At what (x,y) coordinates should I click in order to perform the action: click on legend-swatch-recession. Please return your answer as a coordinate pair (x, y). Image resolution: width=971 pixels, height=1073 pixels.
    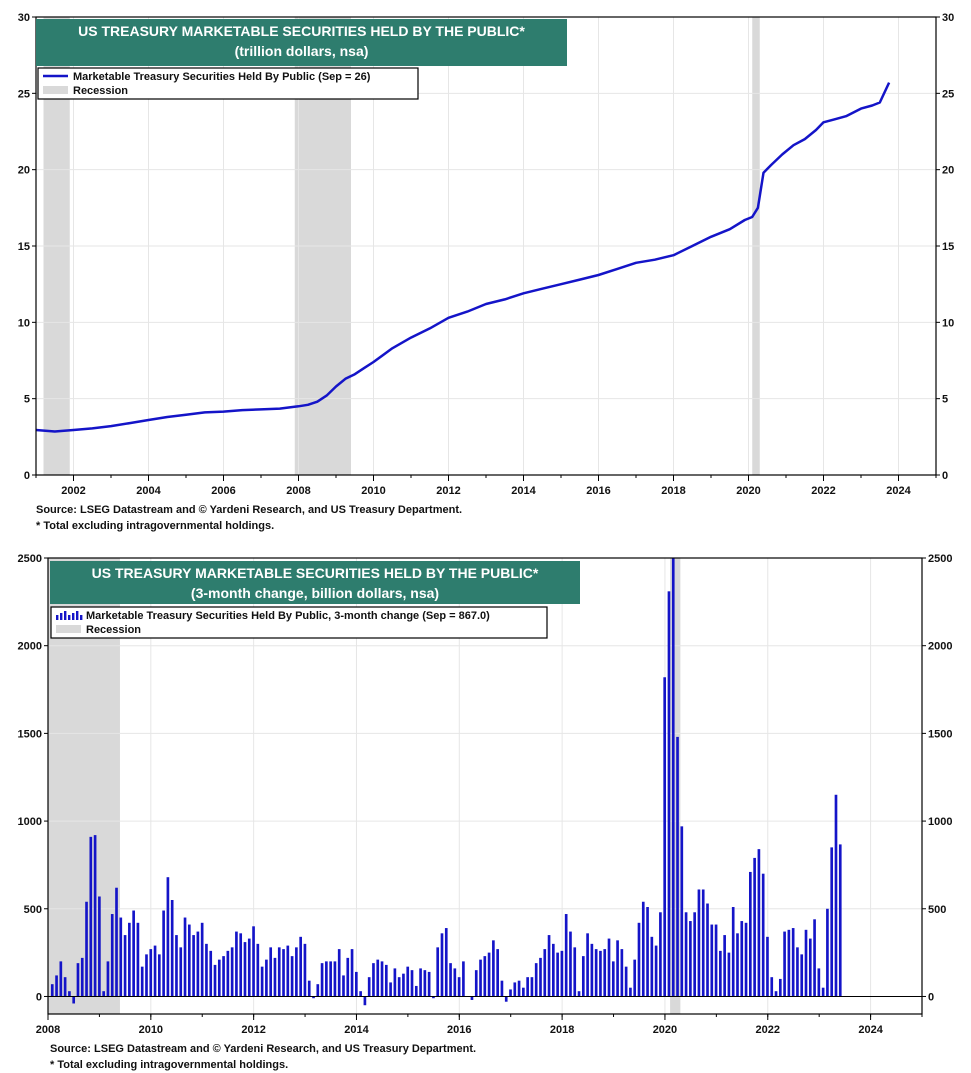
    Looking at the image, I should click on (68, 629).